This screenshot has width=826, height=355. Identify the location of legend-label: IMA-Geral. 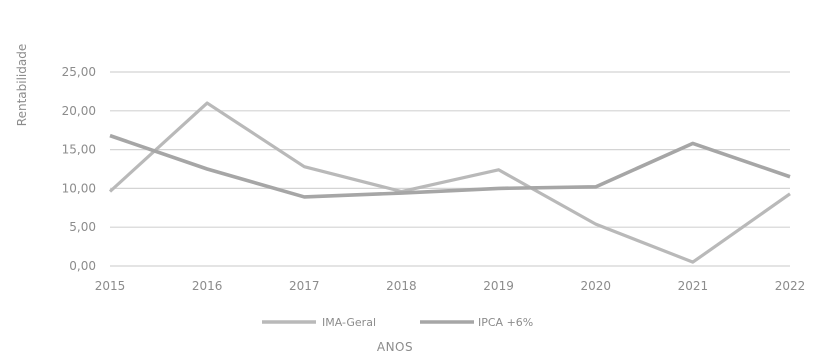
(349, 322).